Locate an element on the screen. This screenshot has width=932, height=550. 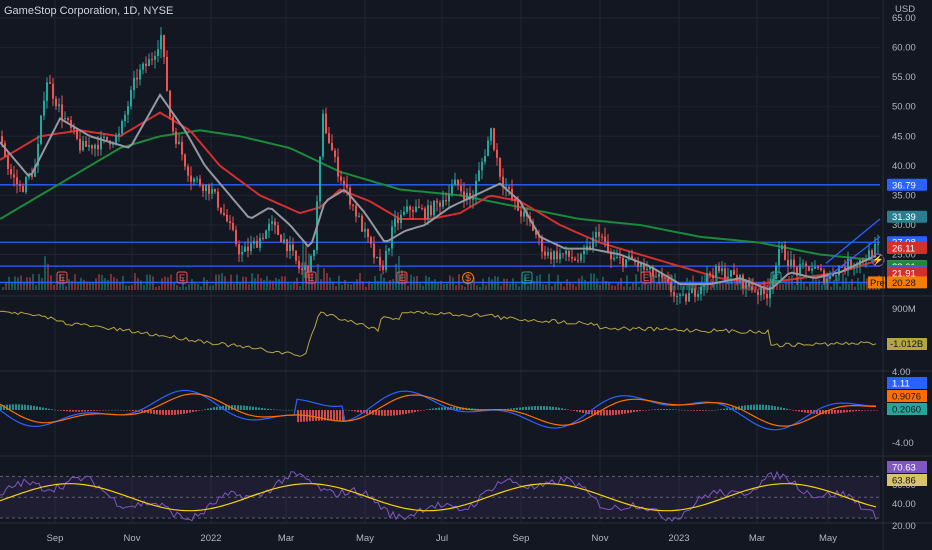
rsi-ma-line is located at coordinates (438, 497).